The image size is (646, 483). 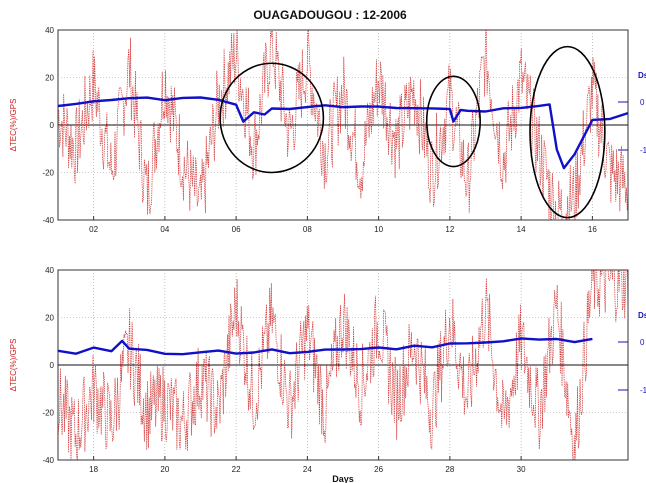 I want to click on x-tick-label: 10, so click(x=378, y=229).